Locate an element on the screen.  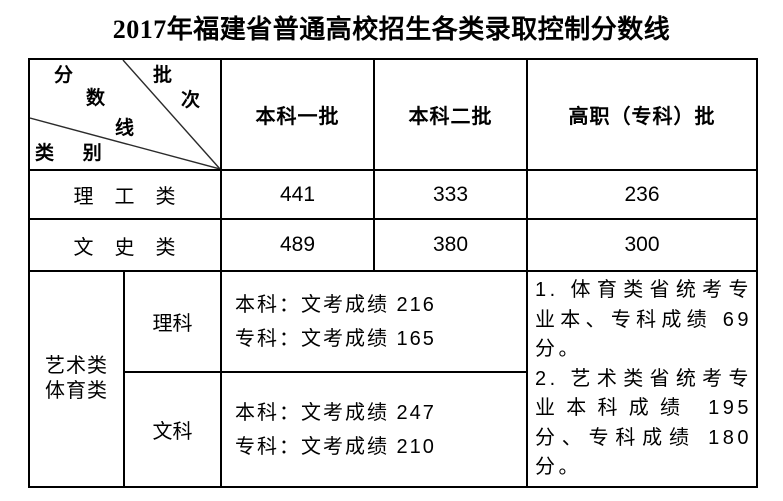
art-label-line2: 体育类 is located at coordinates (76, 391).